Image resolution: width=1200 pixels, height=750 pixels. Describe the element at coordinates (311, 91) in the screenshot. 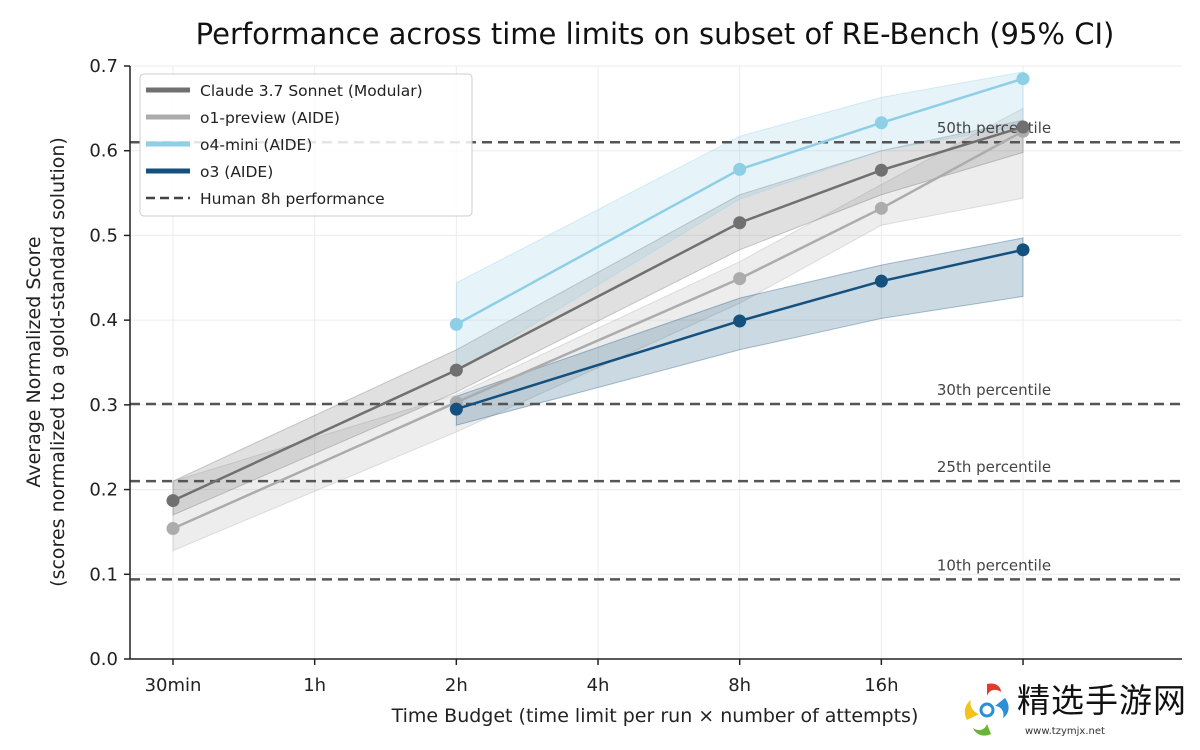

I see `legend-label: Claude 3.7 Sonnet (Modular)` at that location.